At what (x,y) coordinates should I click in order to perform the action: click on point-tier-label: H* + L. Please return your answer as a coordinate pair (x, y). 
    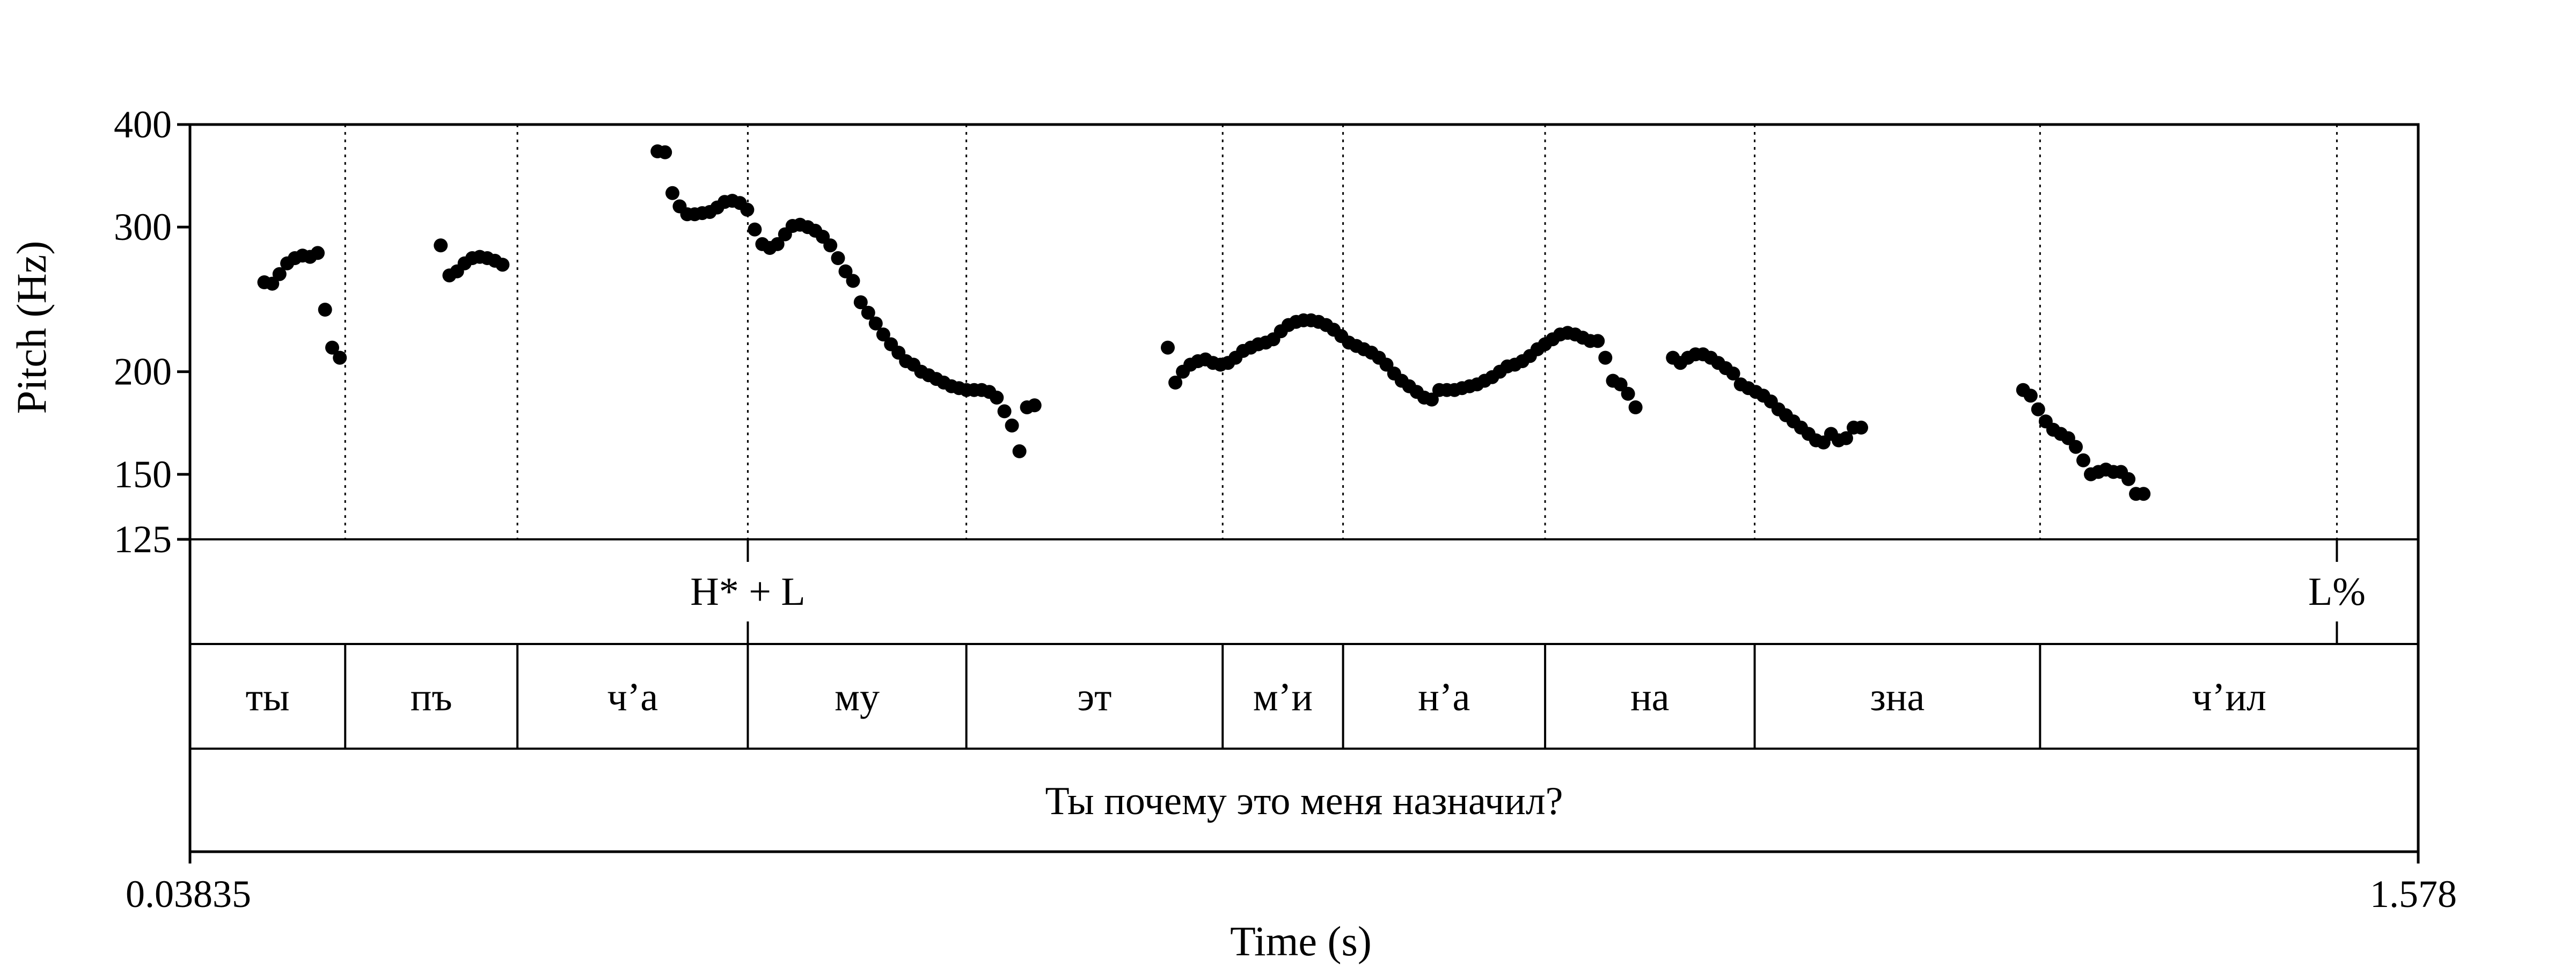
    Looking at the image, I should click on (747, 592).